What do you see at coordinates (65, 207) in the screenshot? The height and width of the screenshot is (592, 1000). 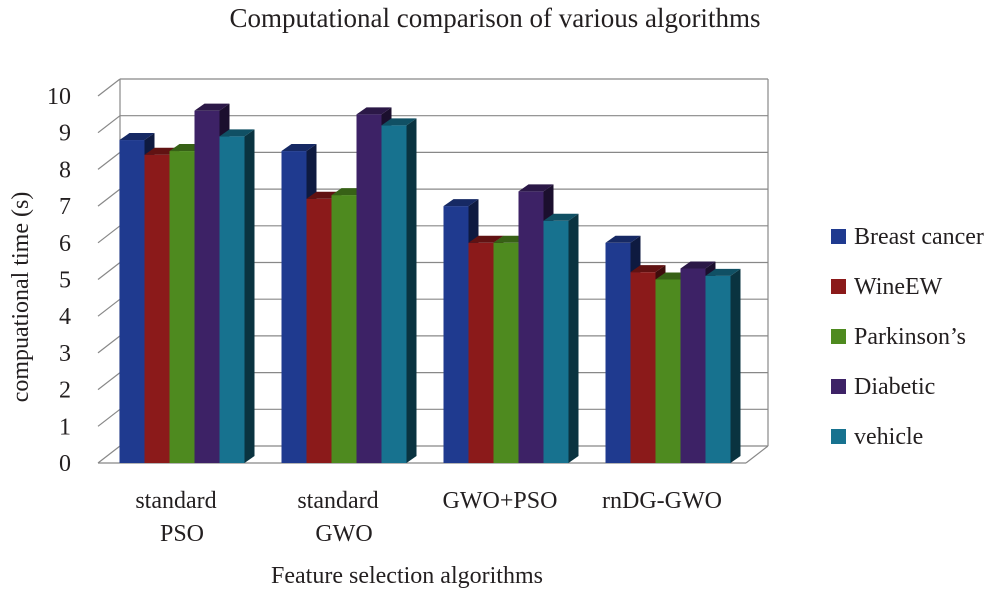 I see `y-tick-label: 7` at bounding box center [65, 207].